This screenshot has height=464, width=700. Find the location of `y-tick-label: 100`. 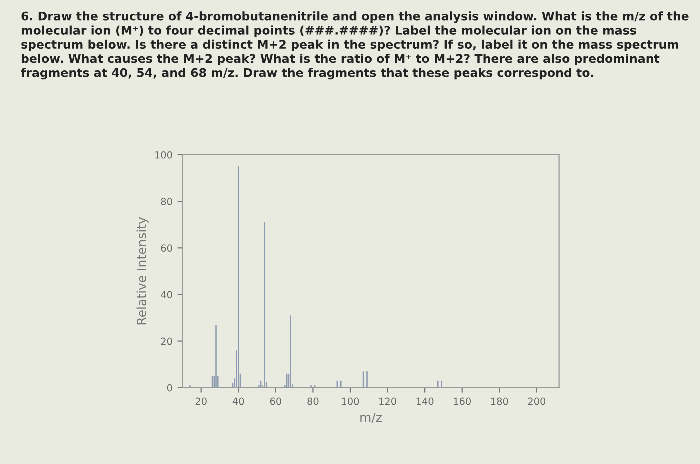

y-tick-label: 100 is located at coordinates (163, 155).